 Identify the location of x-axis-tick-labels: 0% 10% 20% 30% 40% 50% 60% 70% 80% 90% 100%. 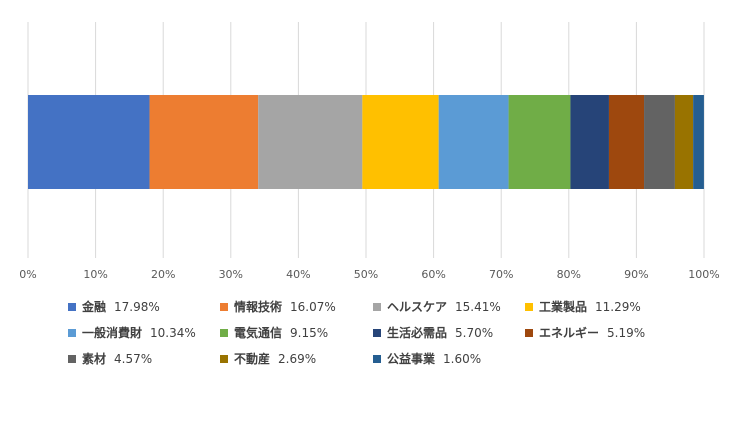
(369, 274).